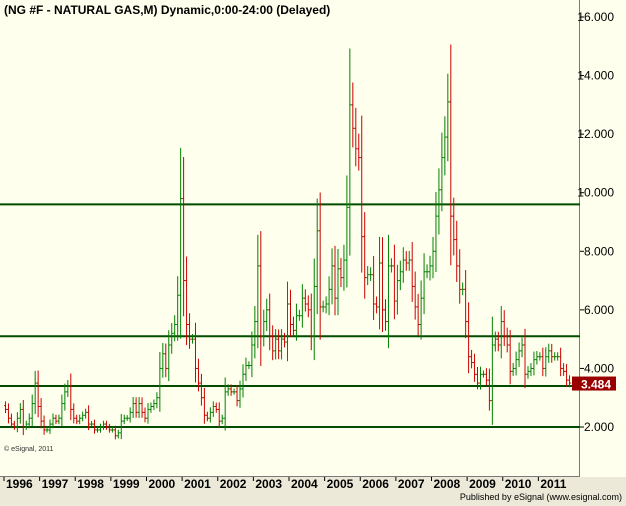 This screenshot has width=626, height=506. Describe the element at coordinates (595, 17) in the screenshot. I see `y-tick-label: 16.000` at that location.